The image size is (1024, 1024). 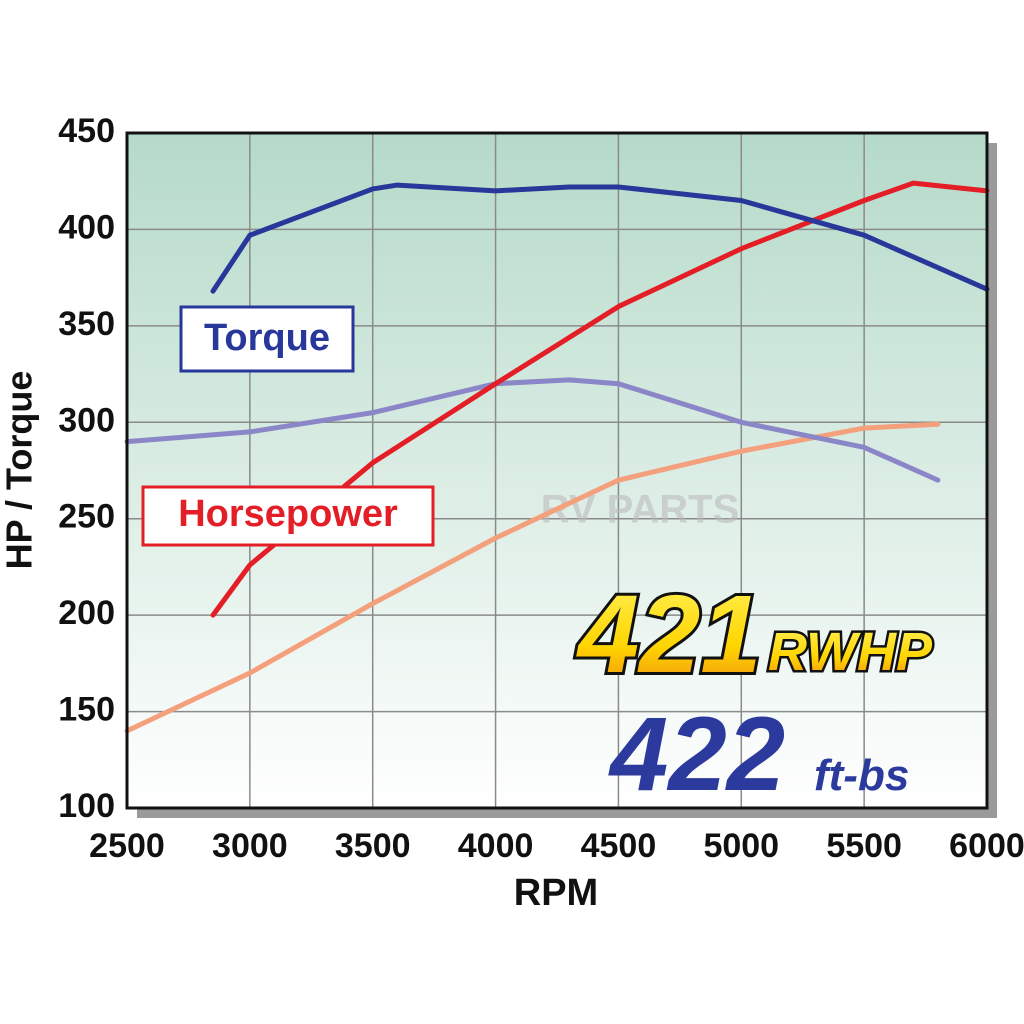 What do you see at coordinates (86, 613) in the screenshot?
I see `y-tick-label: 200` at bounding box center [86, 613].